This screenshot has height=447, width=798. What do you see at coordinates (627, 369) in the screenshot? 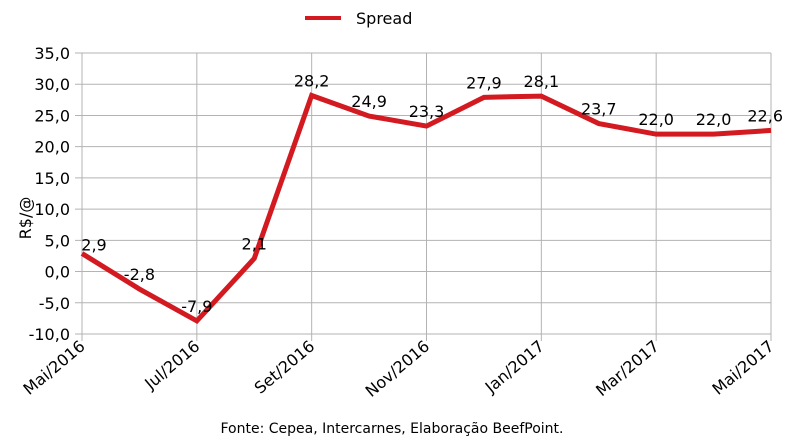
I see `x-tick-label: Mar/2017` at bounding box center [627, 369].